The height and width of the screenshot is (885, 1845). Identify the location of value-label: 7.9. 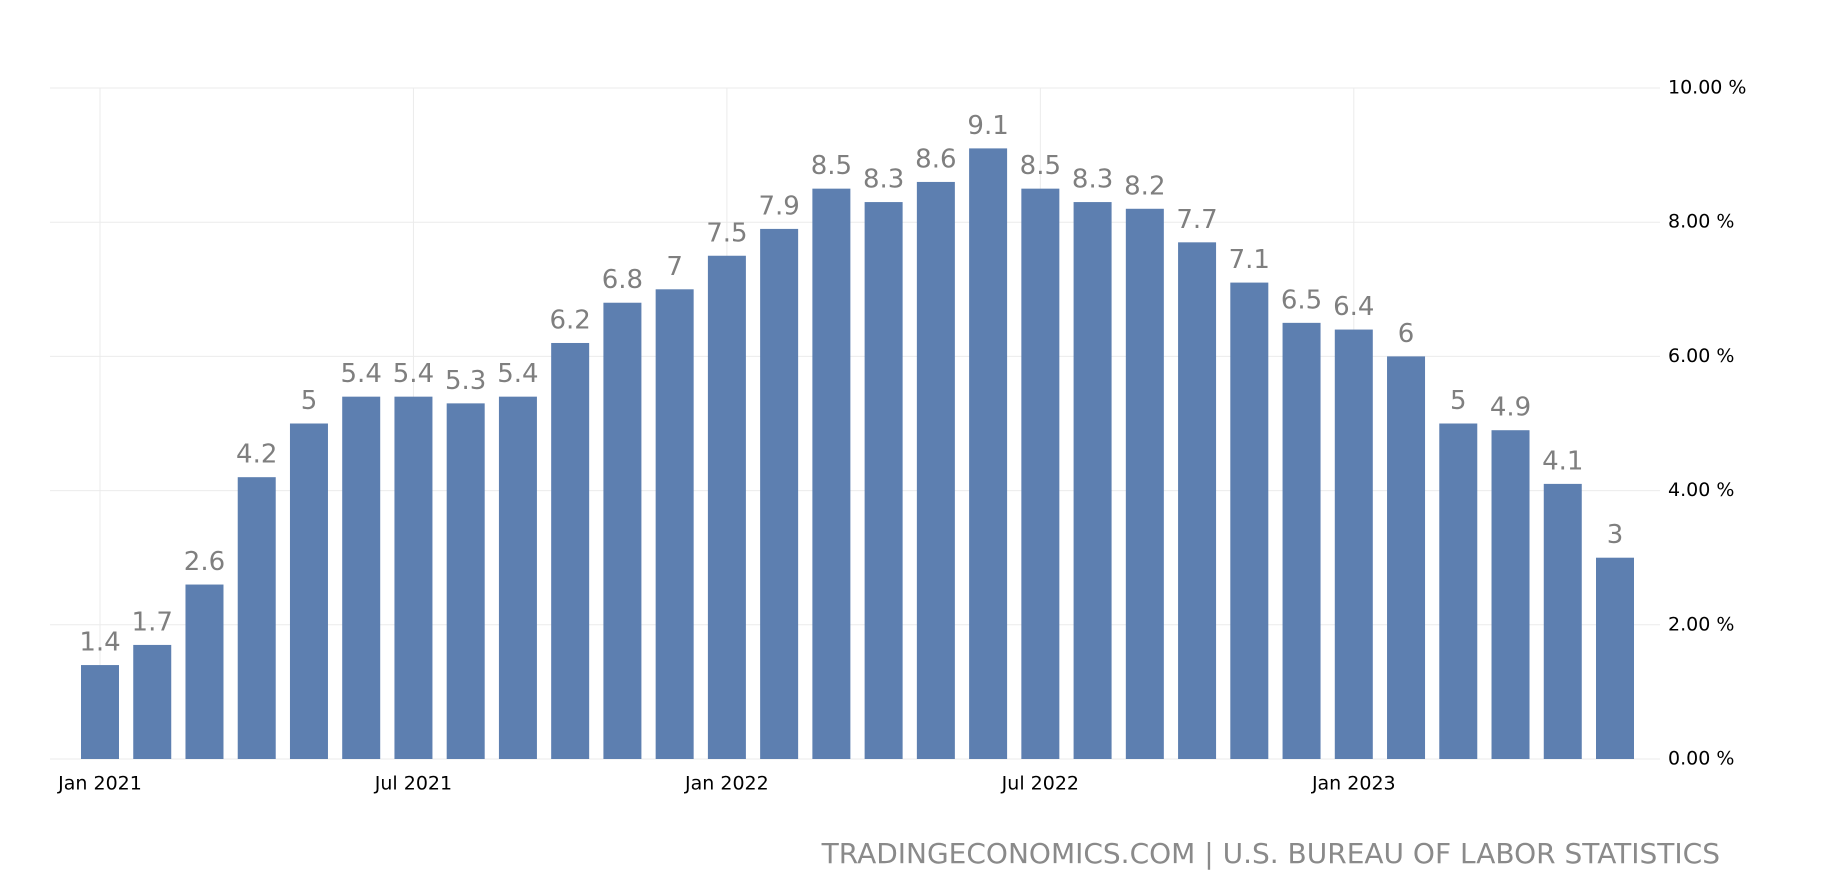
(778, 206).